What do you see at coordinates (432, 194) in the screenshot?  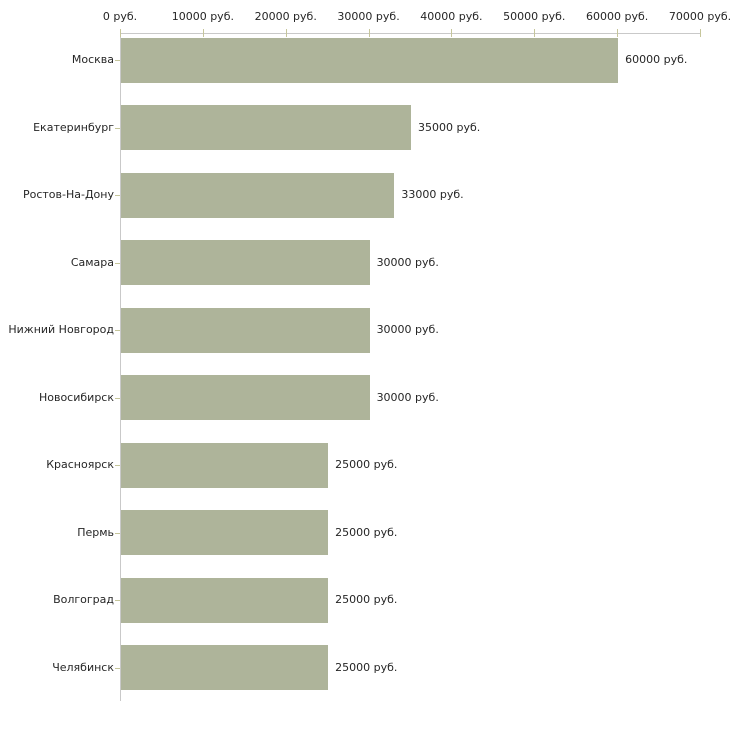 I see `value-label: 33000 руб.` at bounding box center [432, 194].